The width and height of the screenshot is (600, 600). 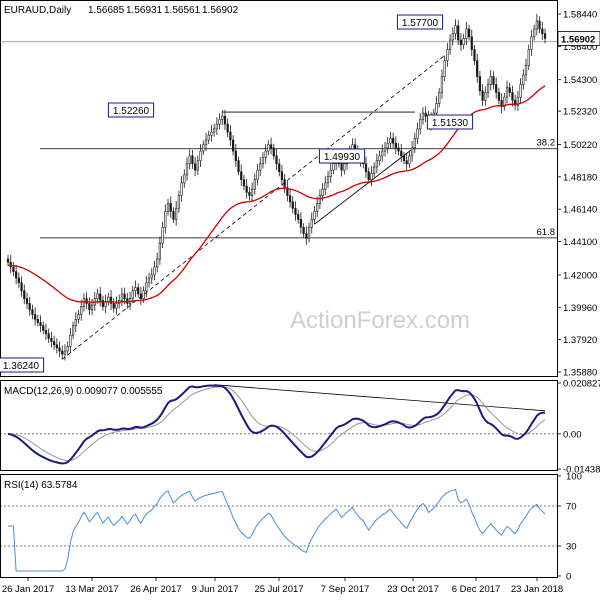 I want to click on date-tick-label: 26 Apr 2017, so click(x=155, y=589).